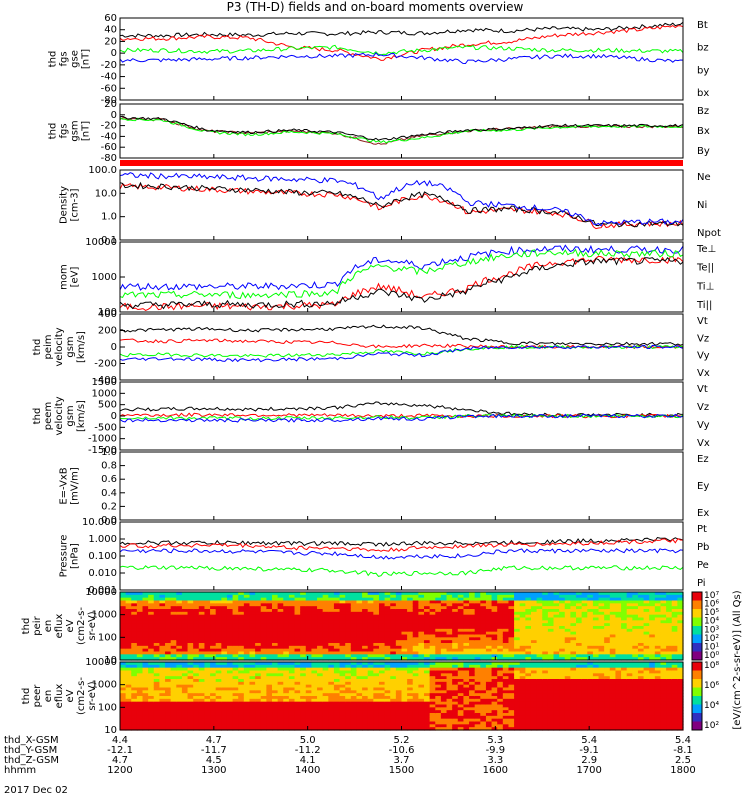  Describe the element at coordinates (401, 556) in the screenshot. I see `panel-frame` at that location.